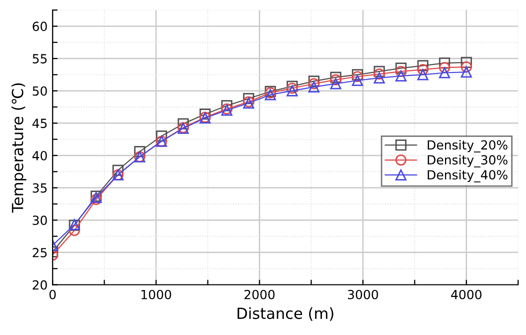 The height and width of the screenshot is (335, 526). What do you see at coordinates (19, 148) in the screenshot?
I see `y-axis-title: Temperature (℃)` at bounding box center [19, 148].